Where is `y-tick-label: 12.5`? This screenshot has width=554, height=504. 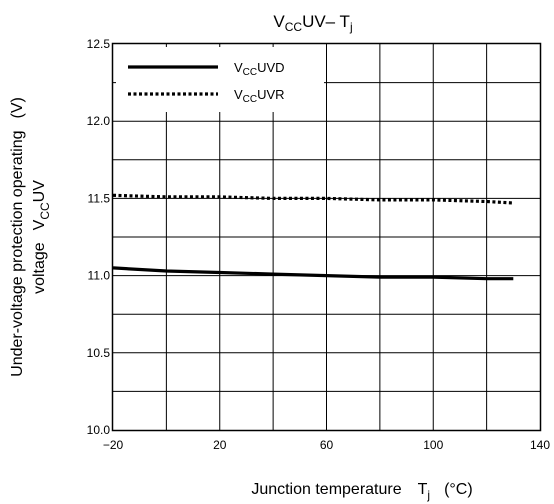 y-tick-label: 12.5 is located at coordinates (99, 44).